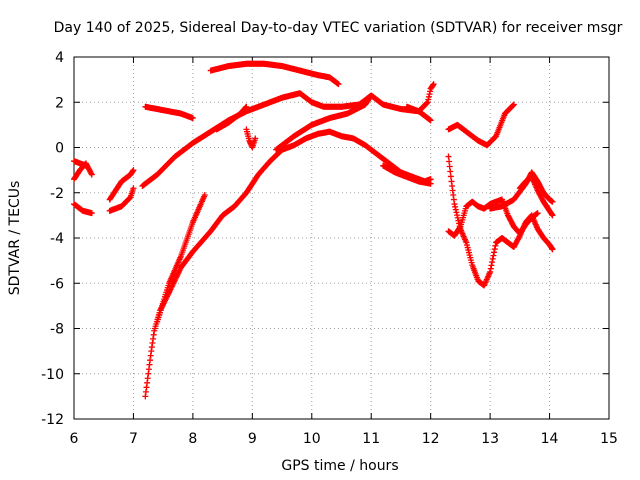  I want to click on x-tick-label: 11, so click(371, 439).